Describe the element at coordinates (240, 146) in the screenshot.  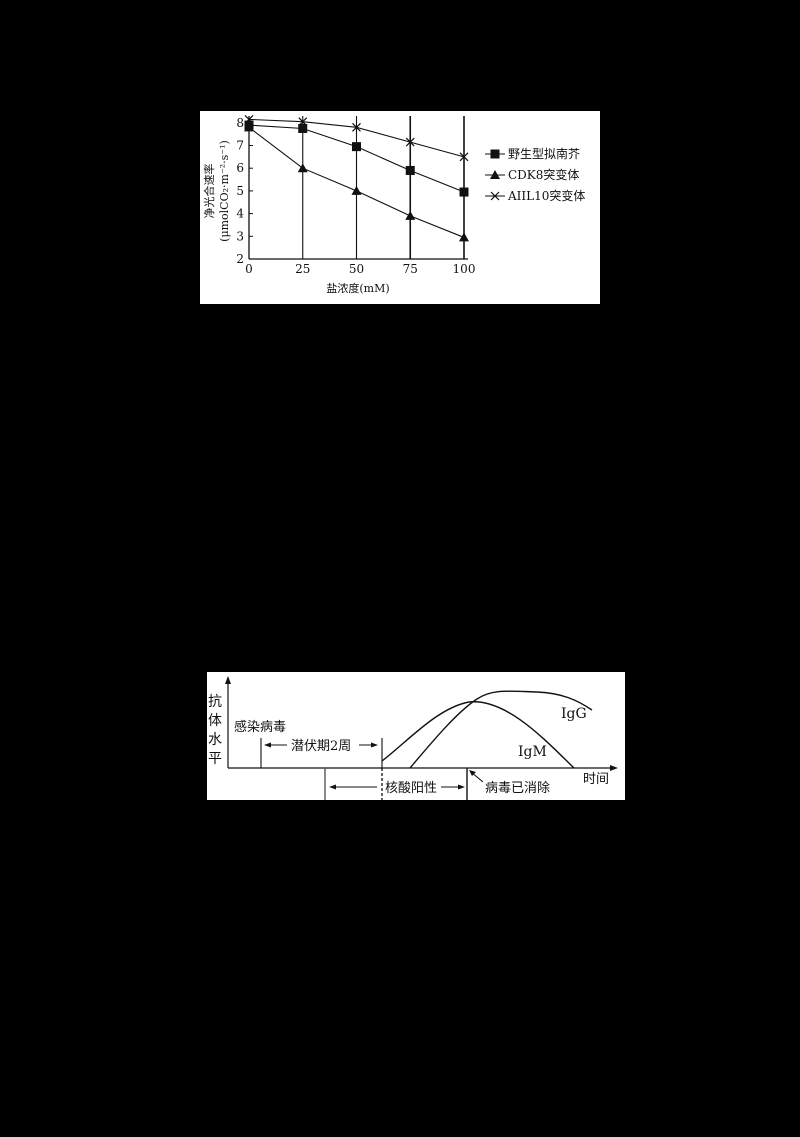
I see `y-tick-label: 7` at that location.